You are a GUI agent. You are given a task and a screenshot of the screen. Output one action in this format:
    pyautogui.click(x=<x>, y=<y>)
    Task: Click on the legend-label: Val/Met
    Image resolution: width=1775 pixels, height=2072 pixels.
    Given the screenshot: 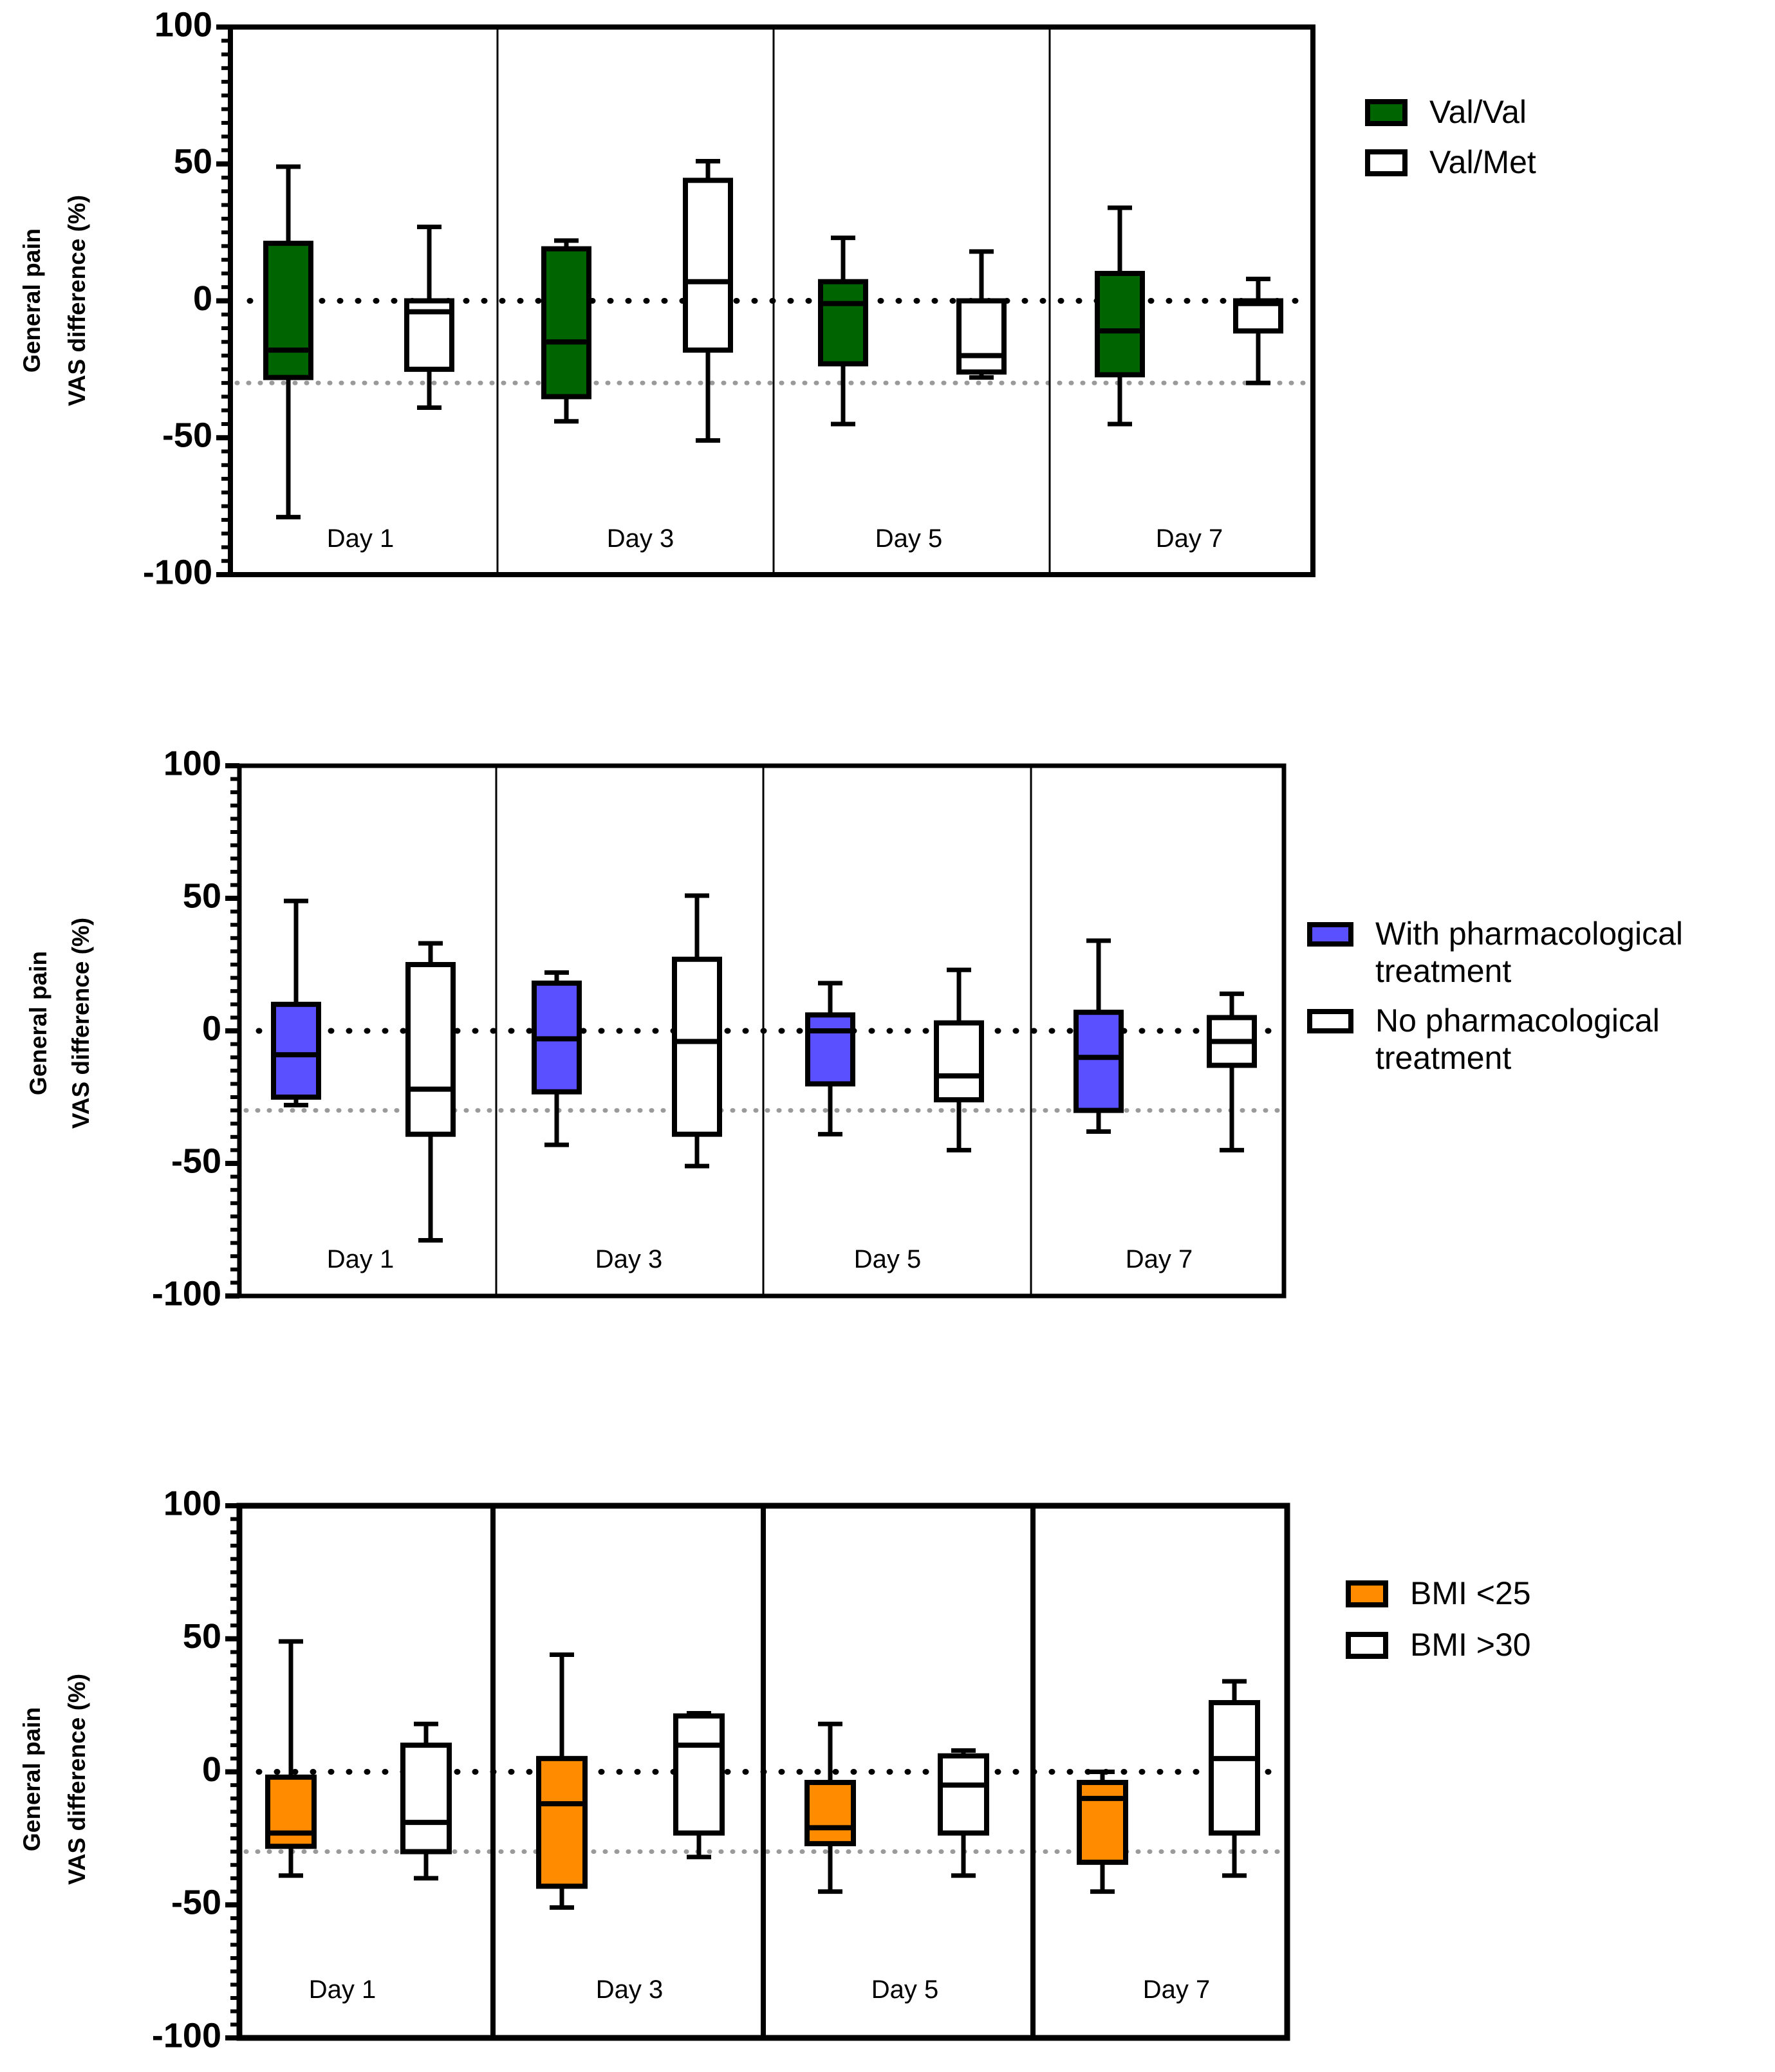 What is the action you would take?
    pyautogui.click(x=1482, y=162)
    